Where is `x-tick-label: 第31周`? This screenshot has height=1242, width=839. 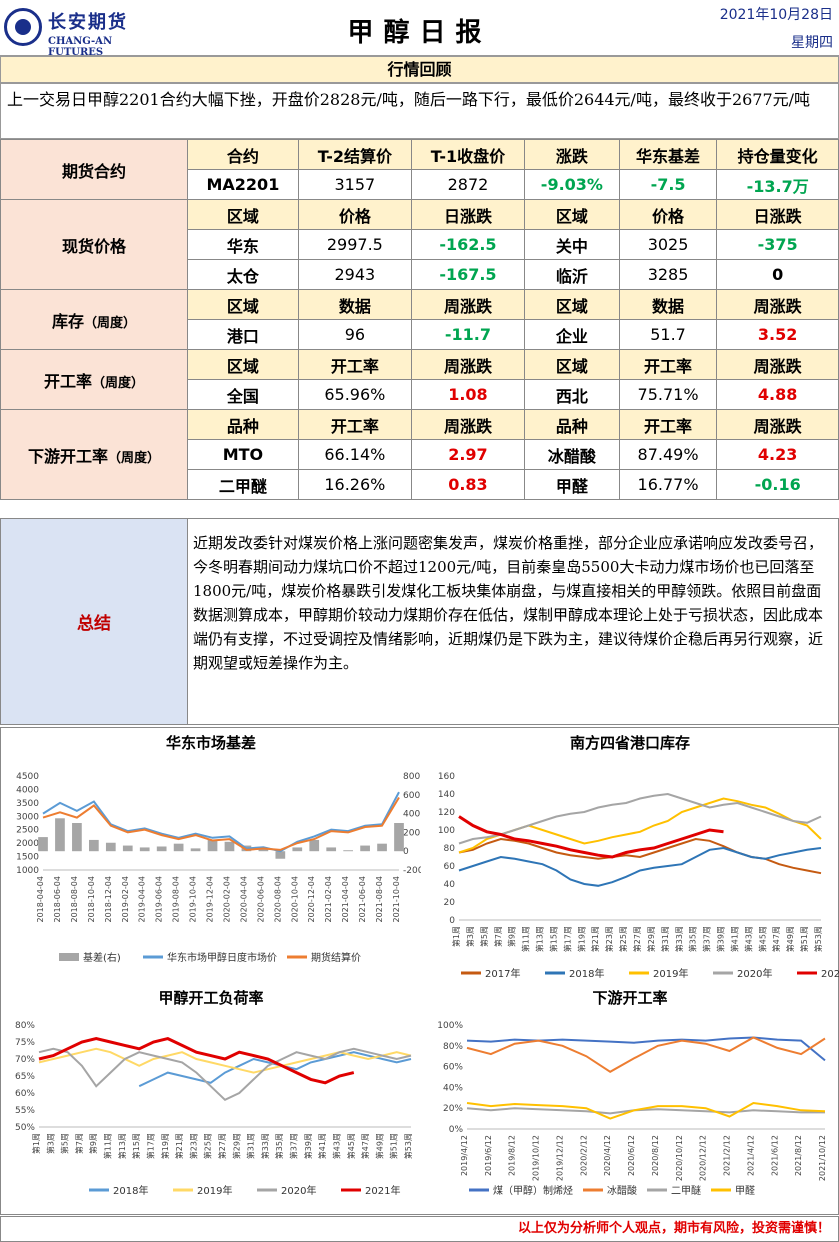 x-tick-label: 第31周 is located at coordinates (665, 939).